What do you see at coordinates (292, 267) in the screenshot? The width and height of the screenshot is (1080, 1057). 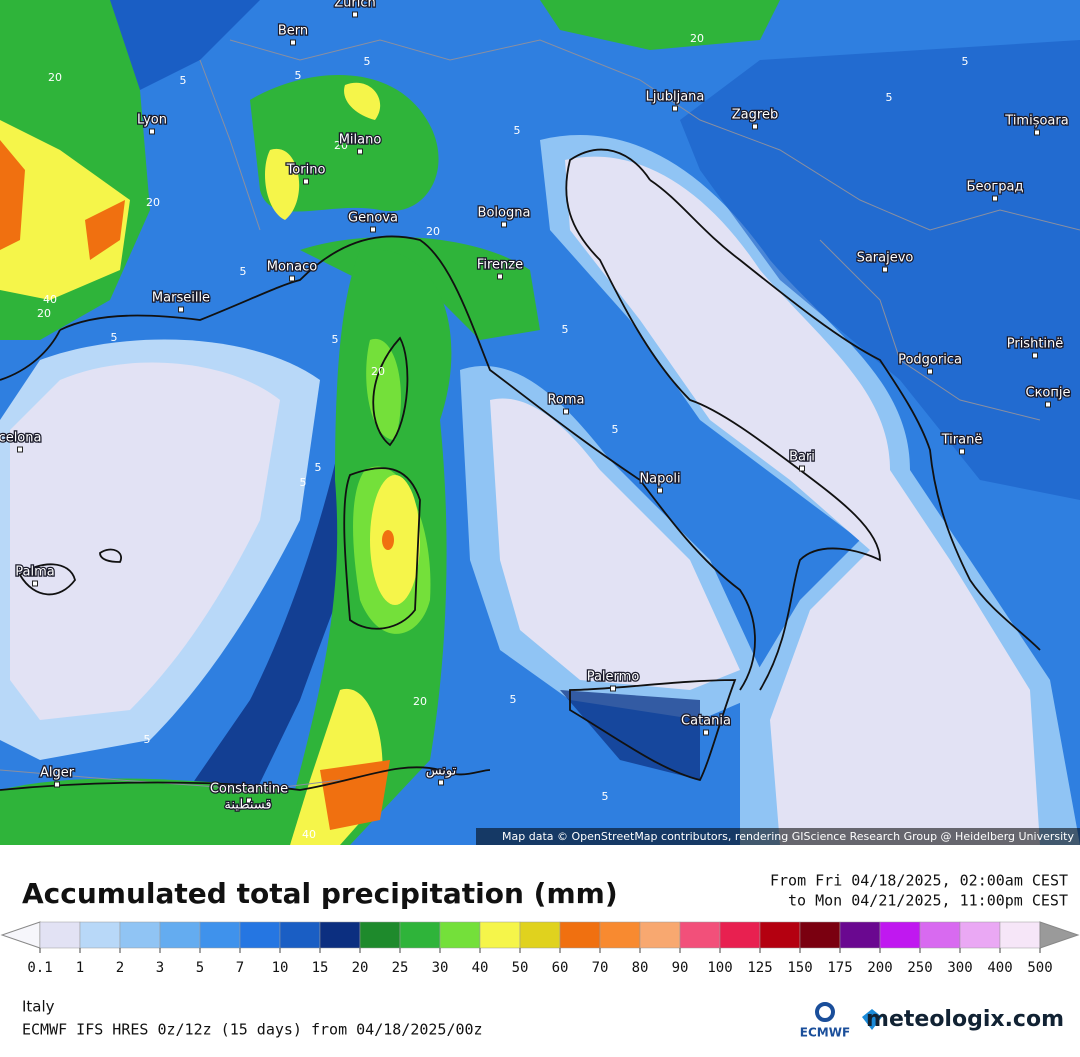 I see `city-label: Monaco` at bounding box center [292, 267].